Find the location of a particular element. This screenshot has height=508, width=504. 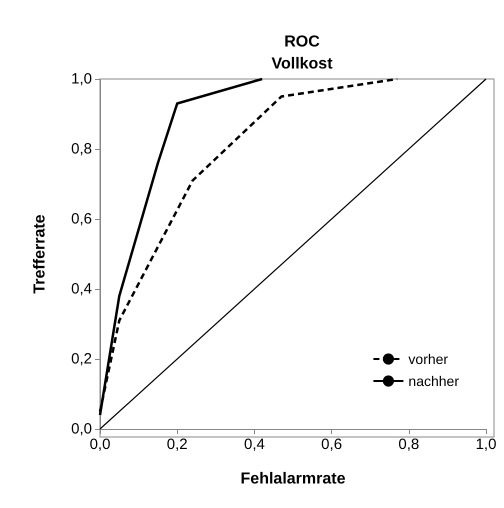

legend-label: vorher is located at coordinates (428, 359).